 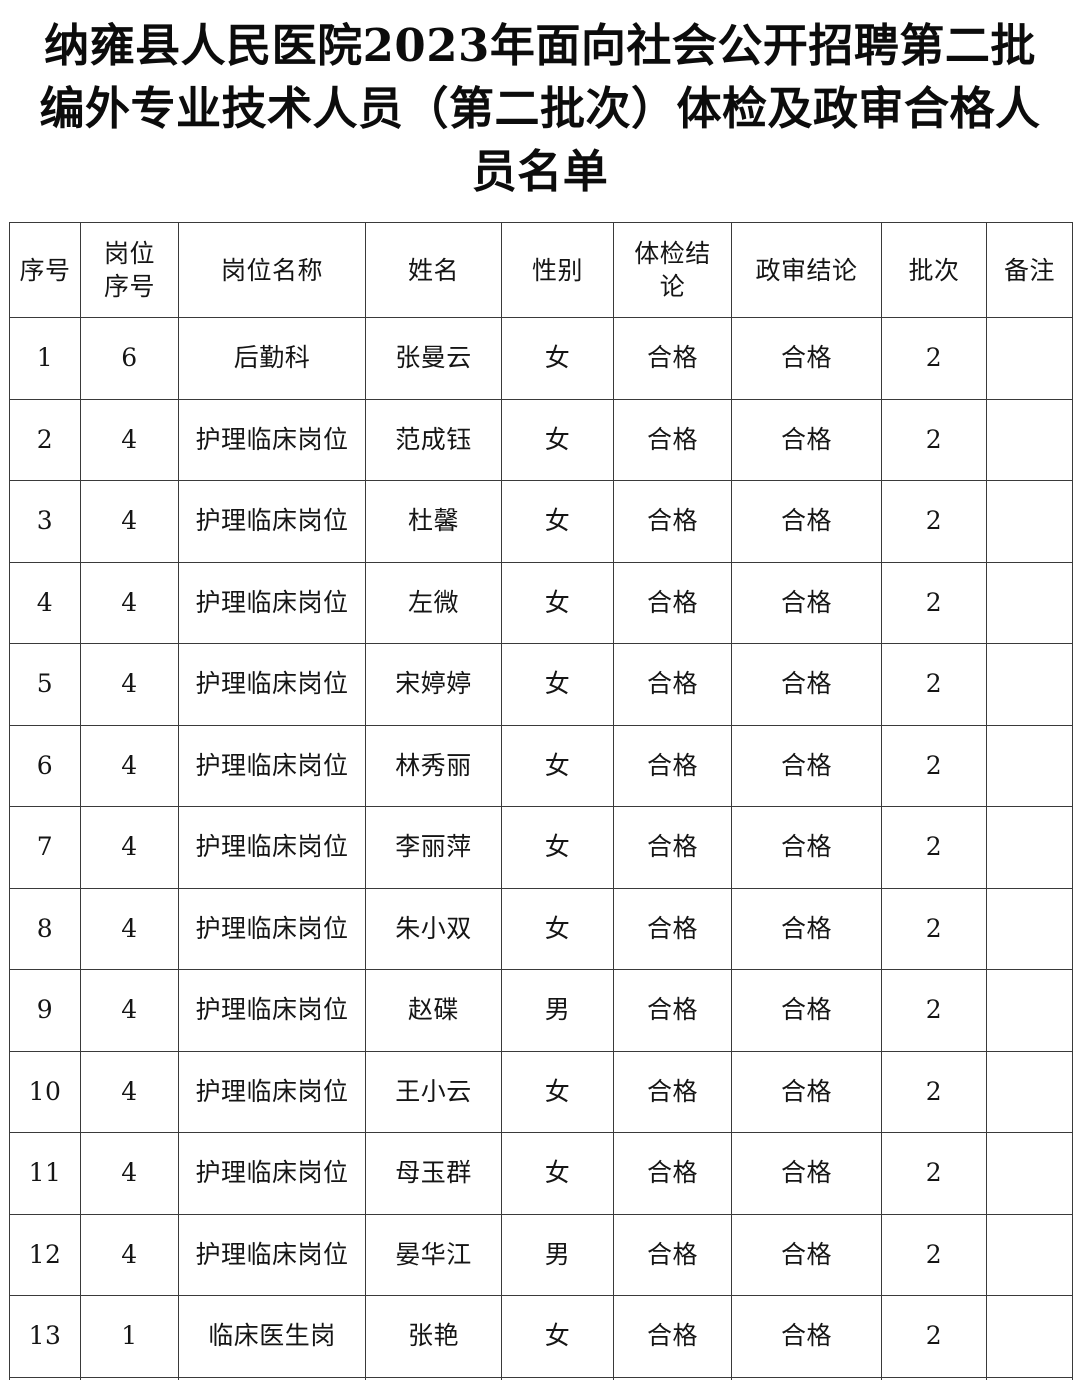 I want to click on cell-index: 5, so click(x=45, y=684).